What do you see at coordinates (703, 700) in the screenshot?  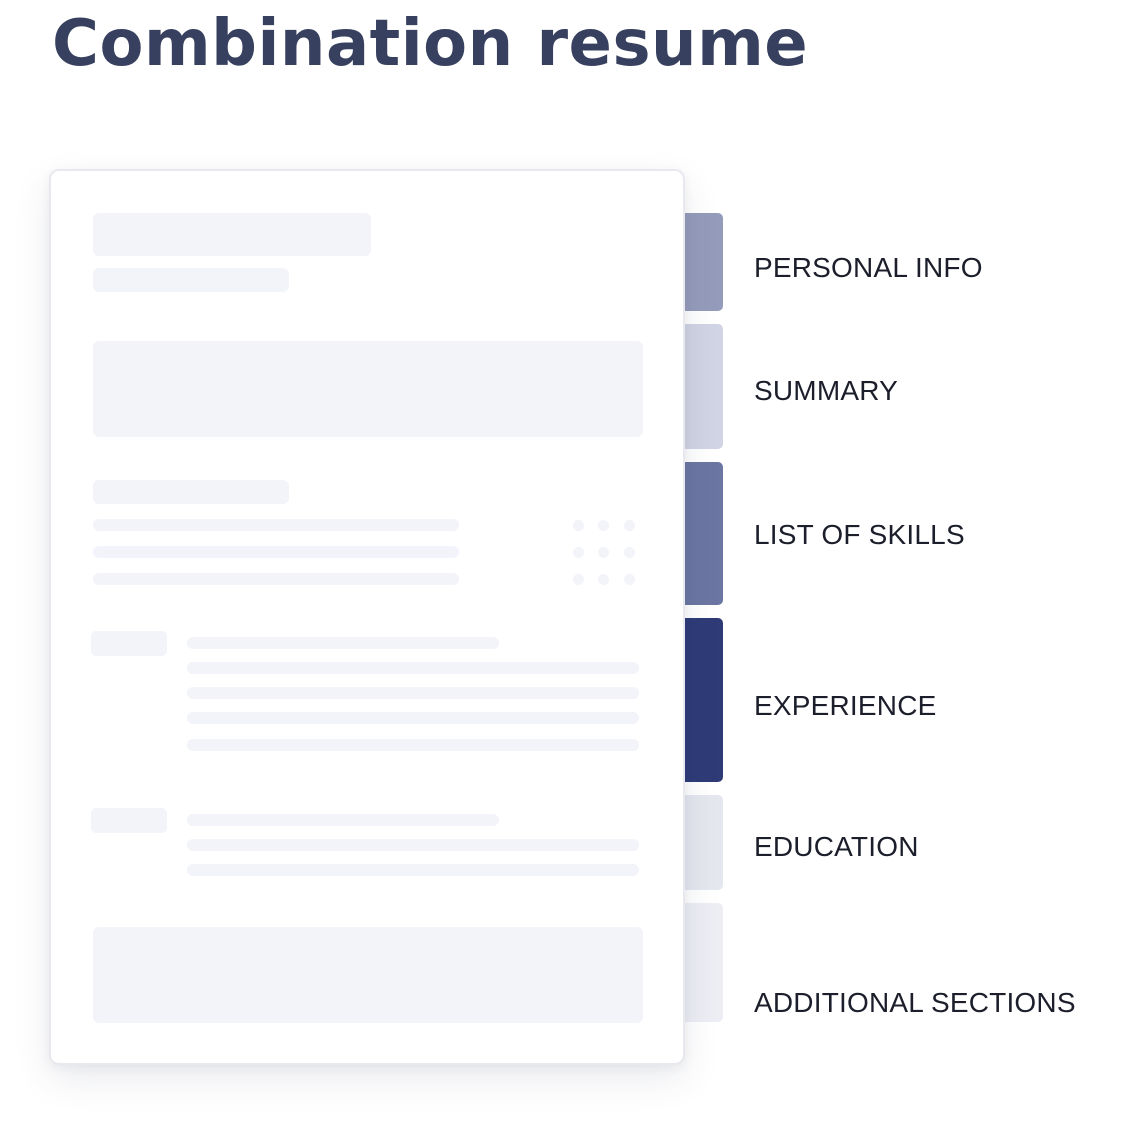 I see `section-tab-experience` at bounding box center [703, 700].